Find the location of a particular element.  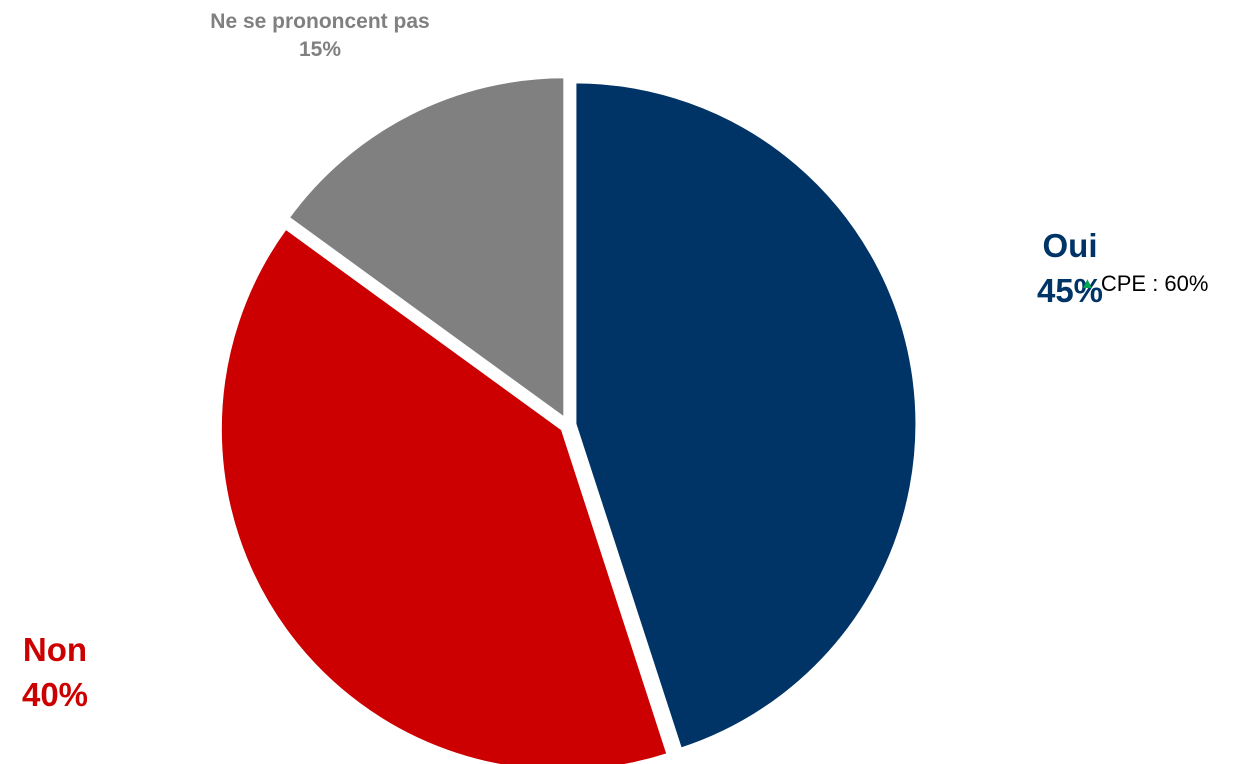

slice-label-ne-se-prononcent-pas: Ne se prononcent pas 15% is located at coordinates (320, 36).